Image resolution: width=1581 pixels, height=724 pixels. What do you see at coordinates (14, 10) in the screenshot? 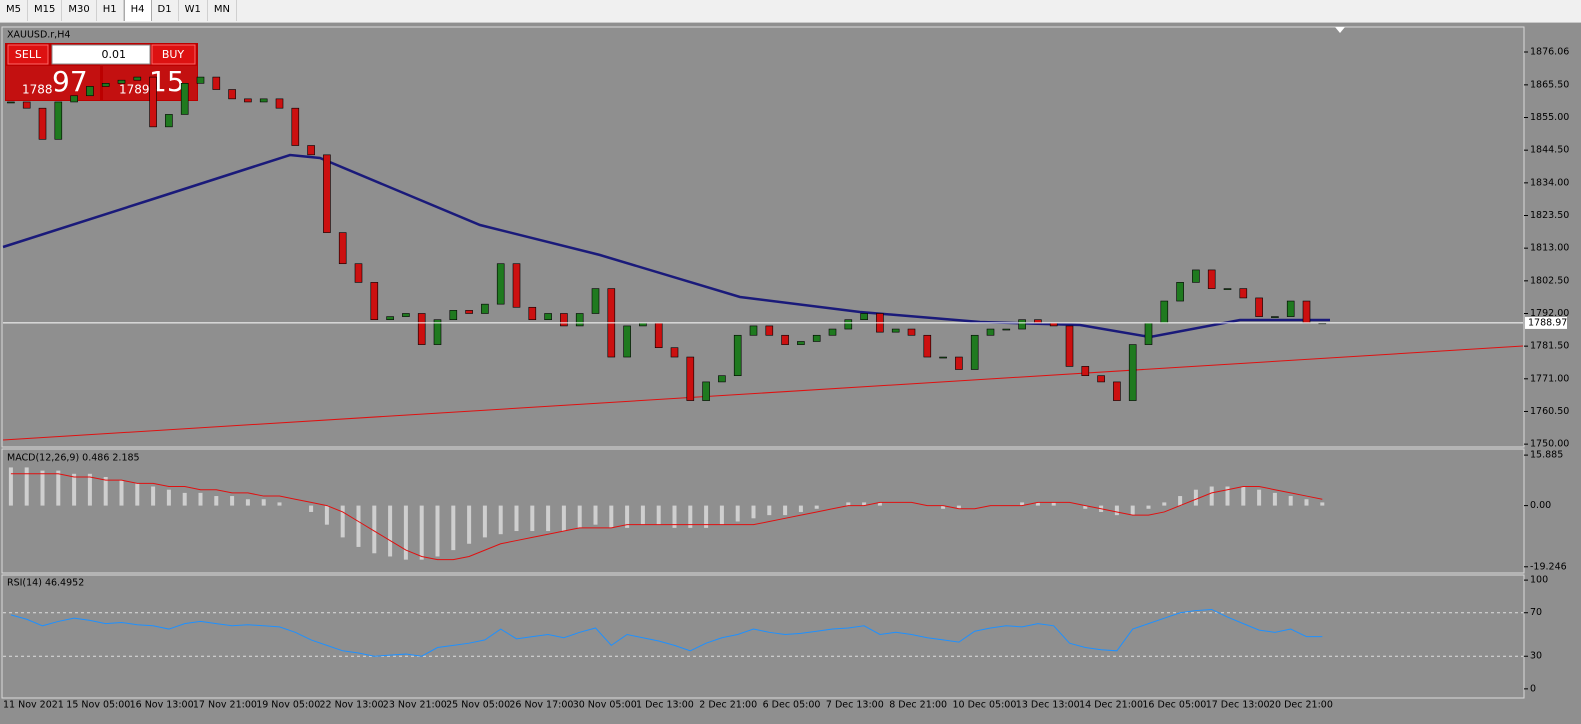
I see `timeframe-button: M5` at bounding box center [14, 10].